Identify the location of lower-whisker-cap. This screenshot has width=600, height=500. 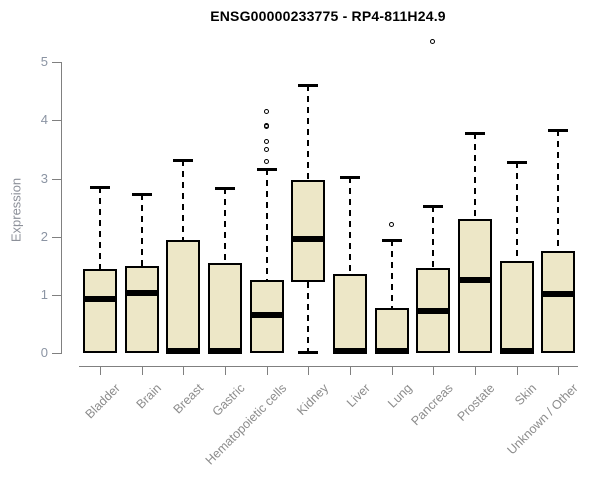
(308, 352).